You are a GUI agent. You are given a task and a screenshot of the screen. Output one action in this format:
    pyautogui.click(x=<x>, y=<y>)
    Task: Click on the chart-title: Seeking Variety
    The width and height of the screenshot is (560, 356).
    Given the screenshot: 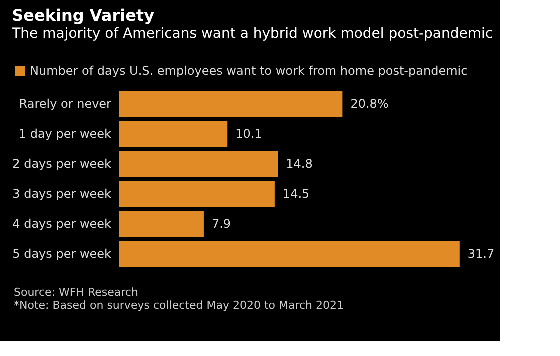 What is the action you would take?
    pyautogui.click(x=84, y=15)
    